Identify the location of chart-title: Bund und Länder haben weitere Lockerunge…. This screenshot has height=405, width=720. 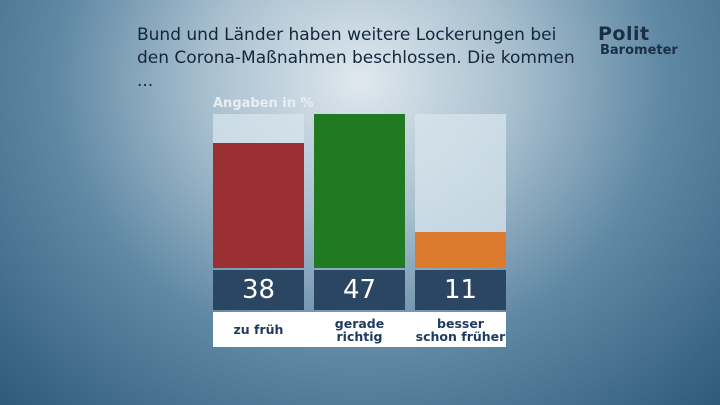
(356, 58).